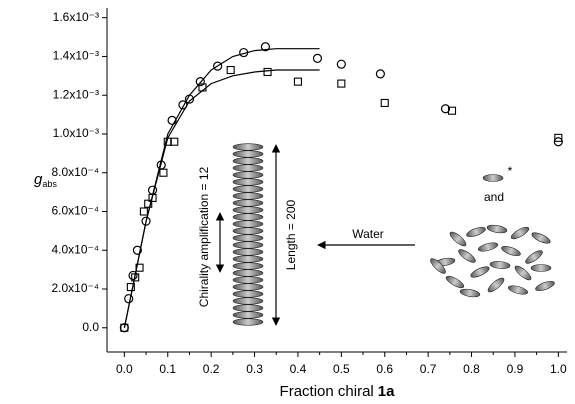  What do you see at coordinates (49, 184) in the screenshot?
I see `y-label-sub: abs` at bounding box center [49, 184].